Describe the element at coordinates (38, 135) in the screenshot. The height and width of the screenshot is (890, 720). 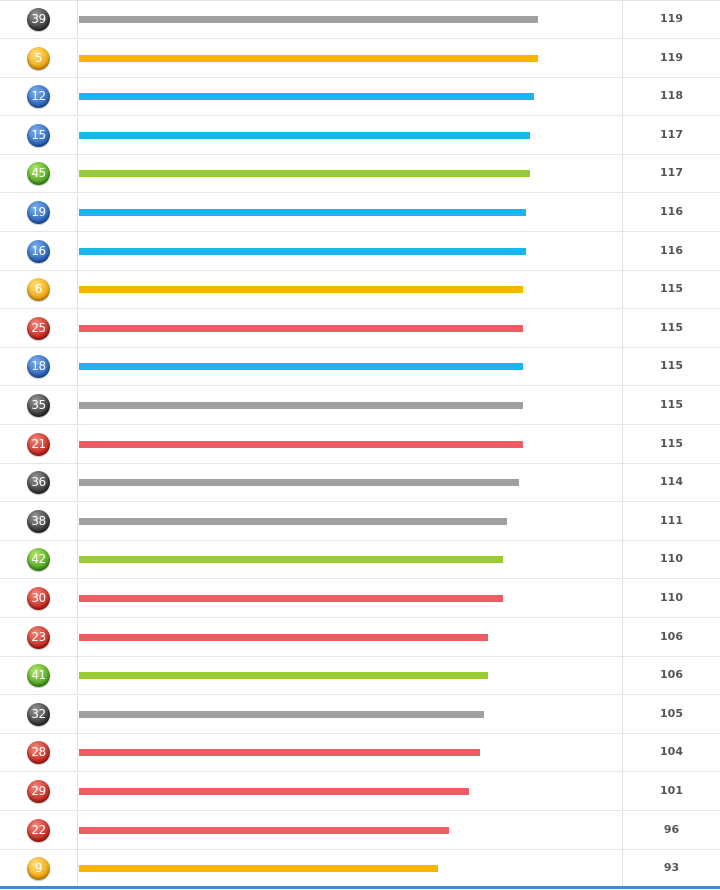
I see `ball-number: 15` at that location.